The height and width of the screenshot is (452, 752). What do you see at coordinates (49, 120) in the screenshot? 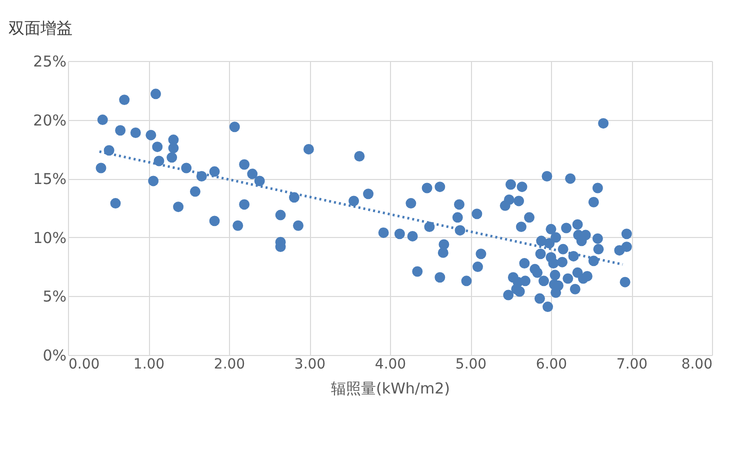
I see `y-tick-label: 20%` at bounding box center [49, 120].